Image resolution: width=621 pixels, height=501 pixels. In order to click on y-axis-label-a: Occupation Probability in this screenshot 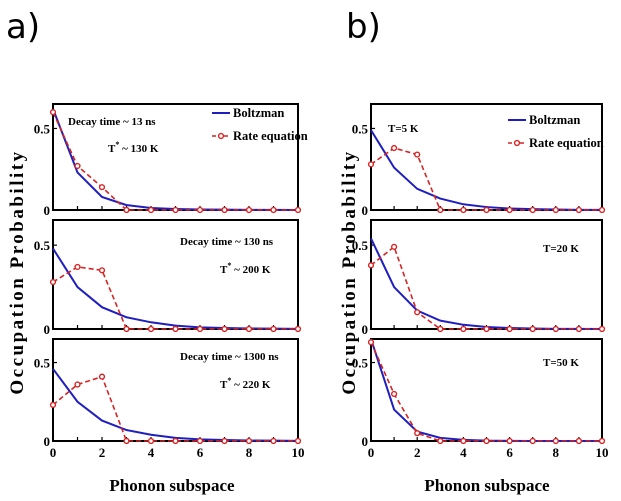, I will do `click(17, 271)`.